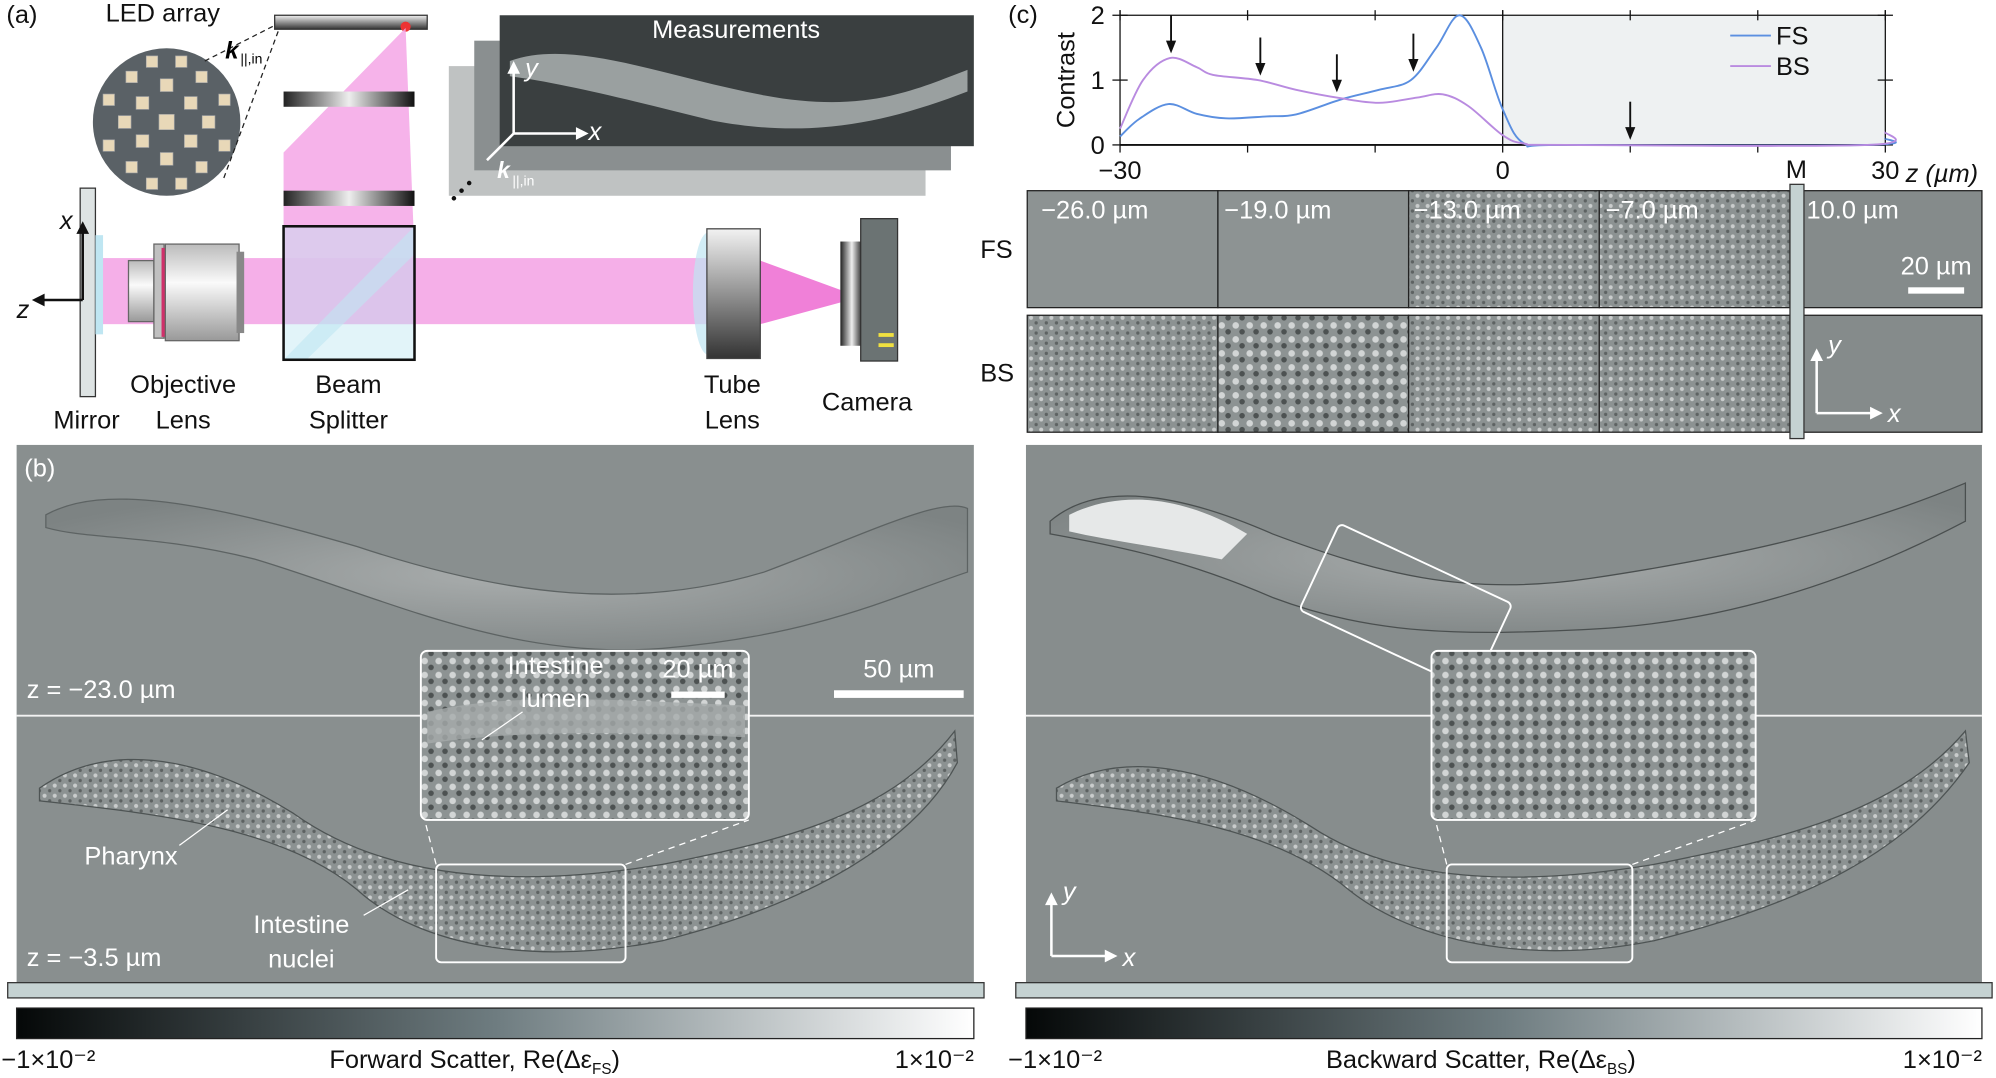 The image size is (1996, 1078). I want to click on inset-zoom-right, so click(1593, 735).